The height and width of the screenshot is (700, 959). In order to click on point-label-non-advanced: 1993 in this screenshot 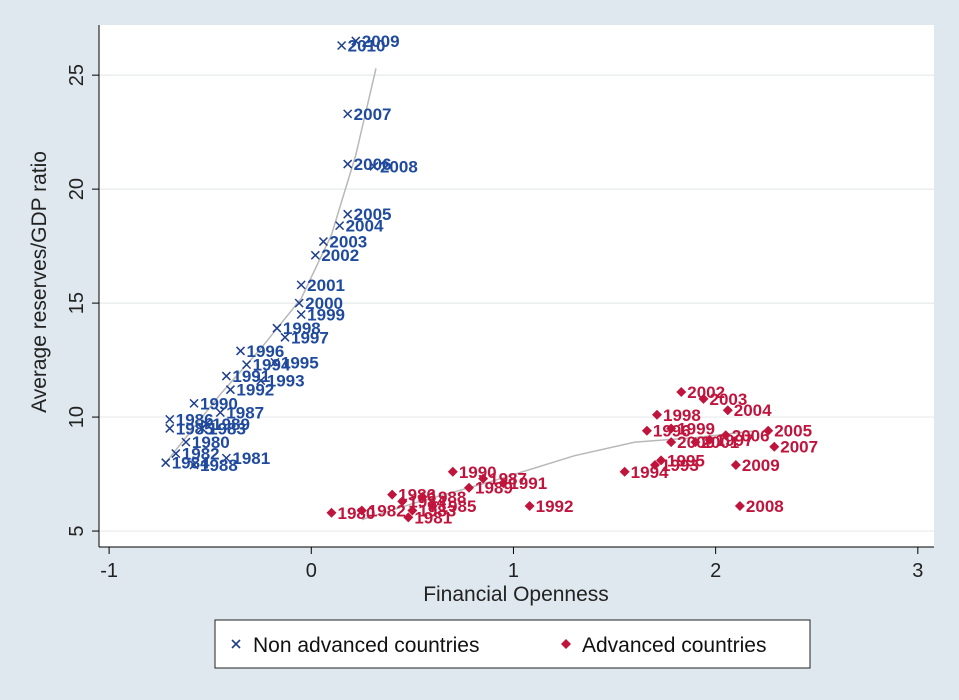, I will do `click(286, 381)`.